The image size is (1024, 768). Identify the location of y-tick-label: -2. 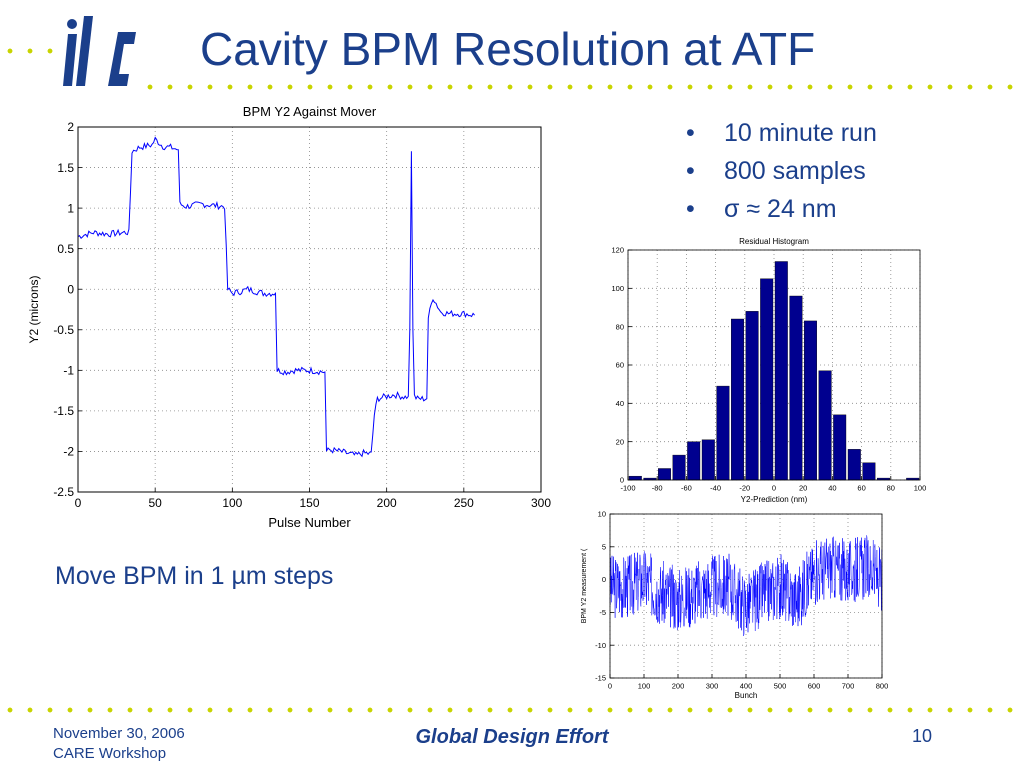
(68, 452).